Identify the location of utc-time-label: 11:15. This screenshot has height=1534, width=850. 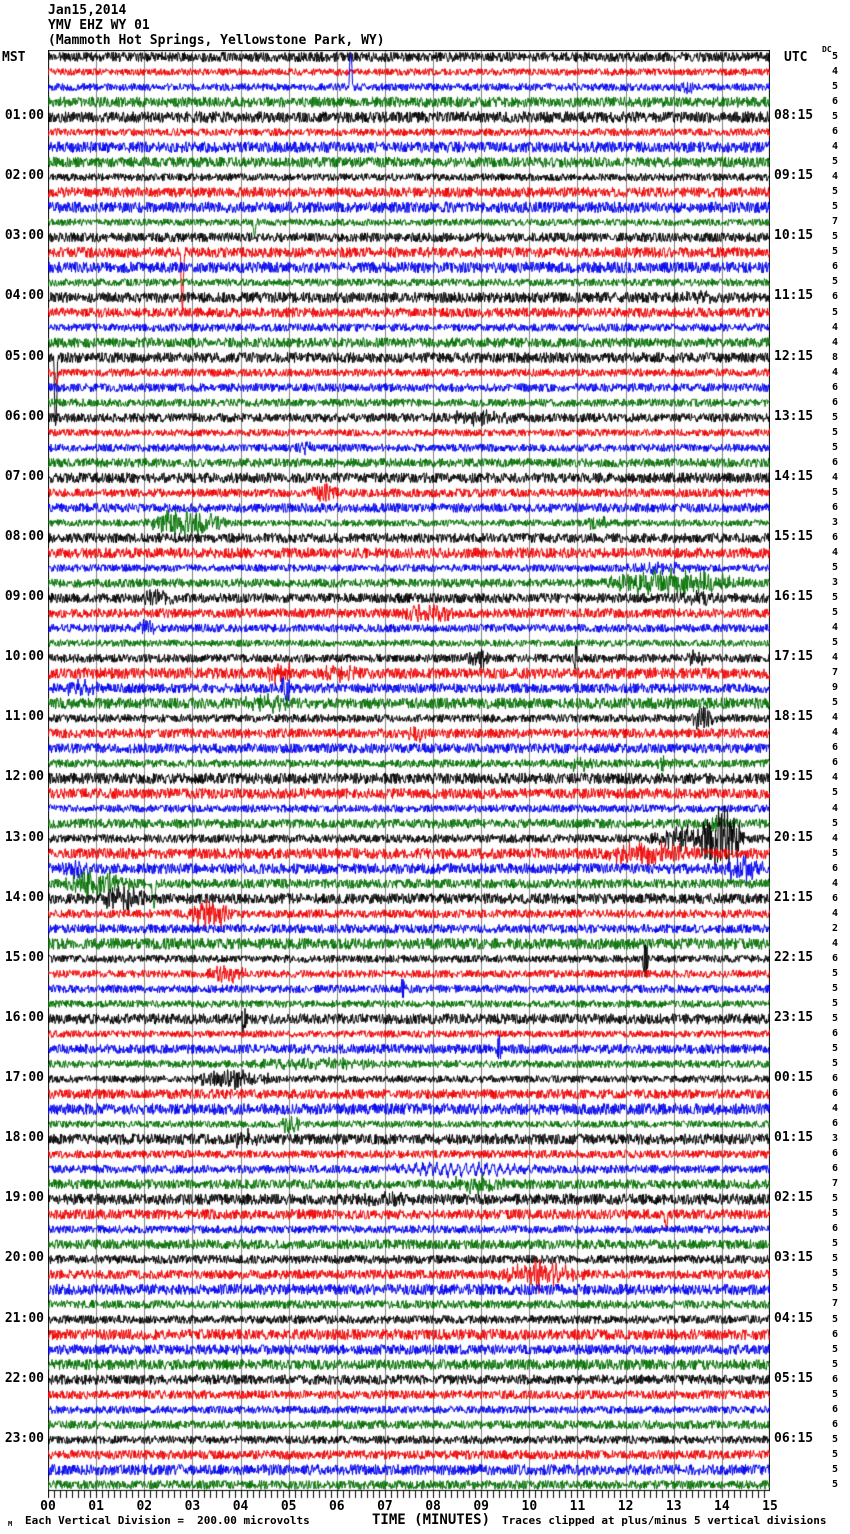
(794, 296).